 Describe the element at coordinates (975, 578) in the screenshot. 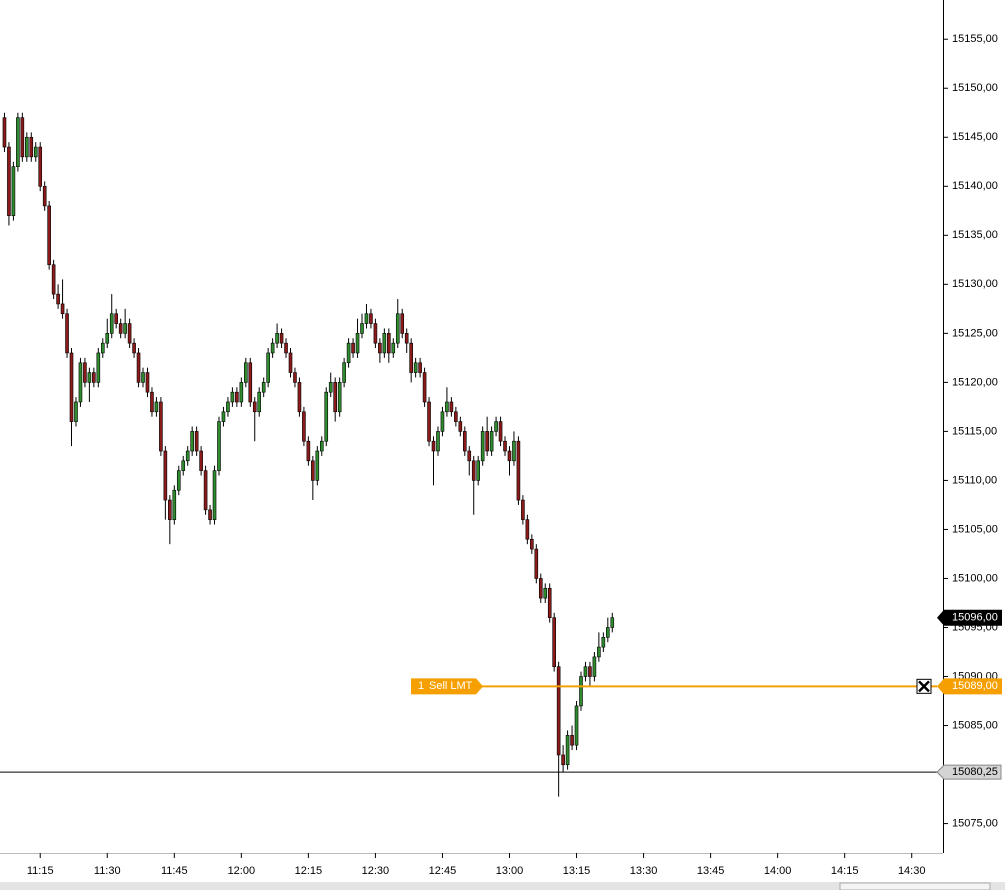

I see `y-tick-label: 15100,00` at that location.